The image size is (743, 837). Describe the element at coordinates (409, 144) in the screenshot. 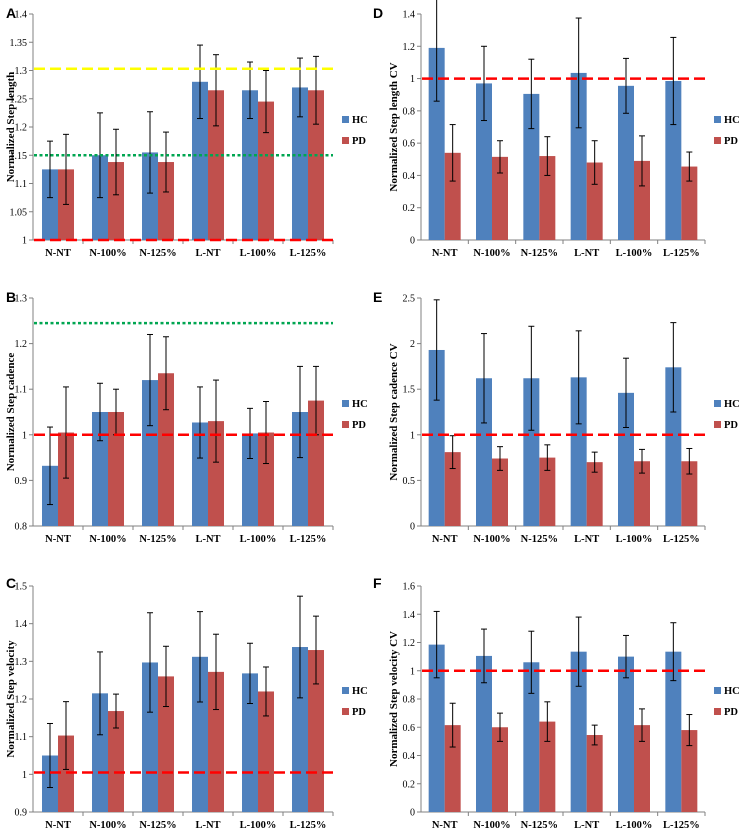

I see `y-tick-label: 0.6` at that location.